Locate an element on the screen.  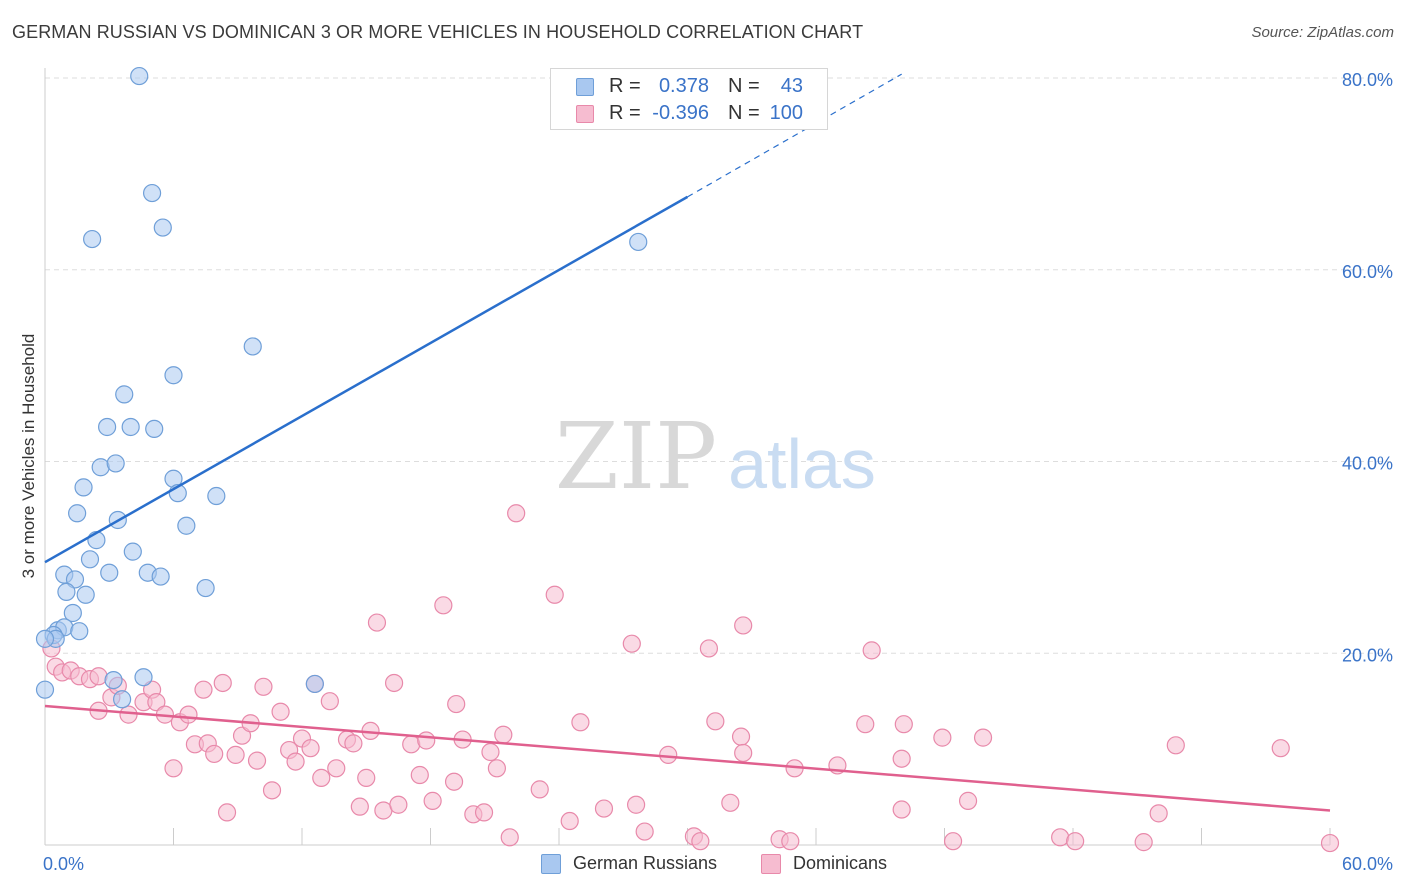
y-tick-label: 20.0% is located at coordinates (1367, 655).